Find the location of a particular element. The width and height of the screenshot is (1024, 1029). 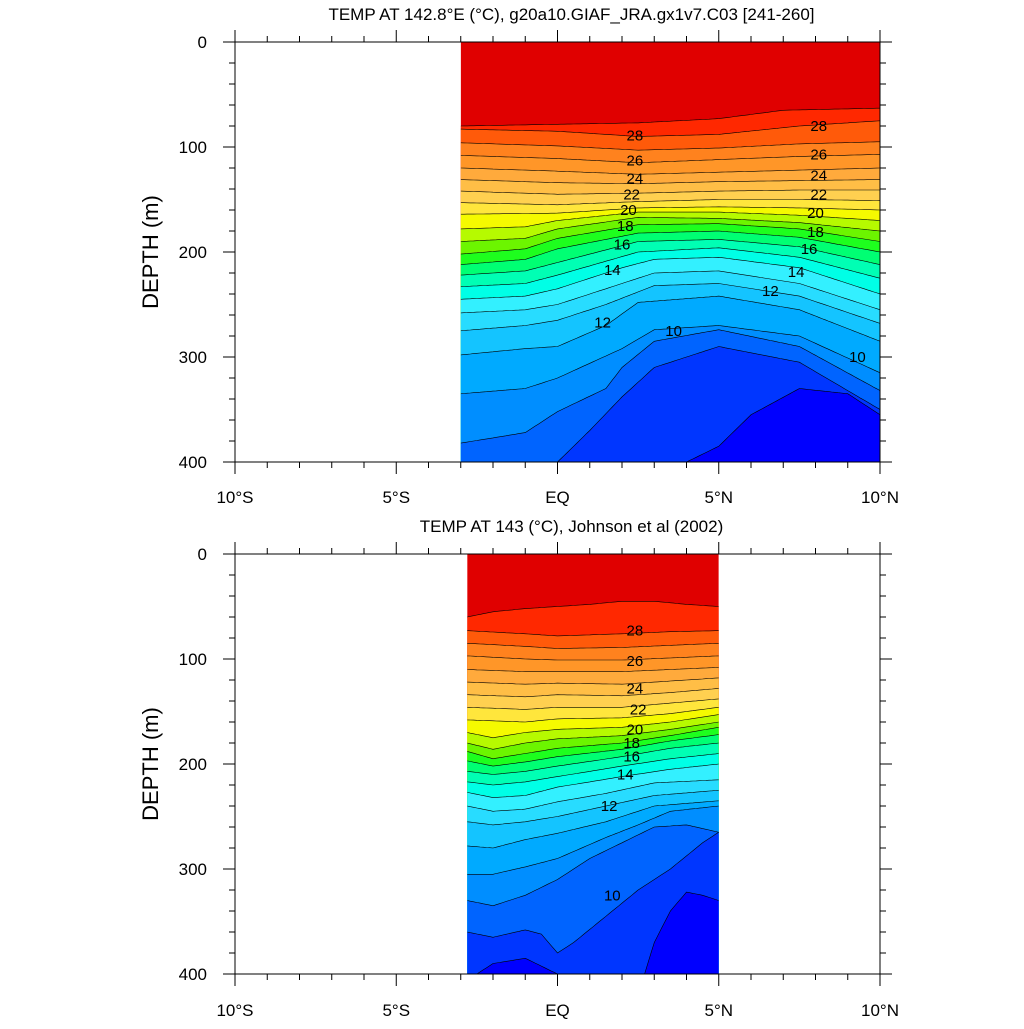

temperature-field is located at coordinates (593, 764).